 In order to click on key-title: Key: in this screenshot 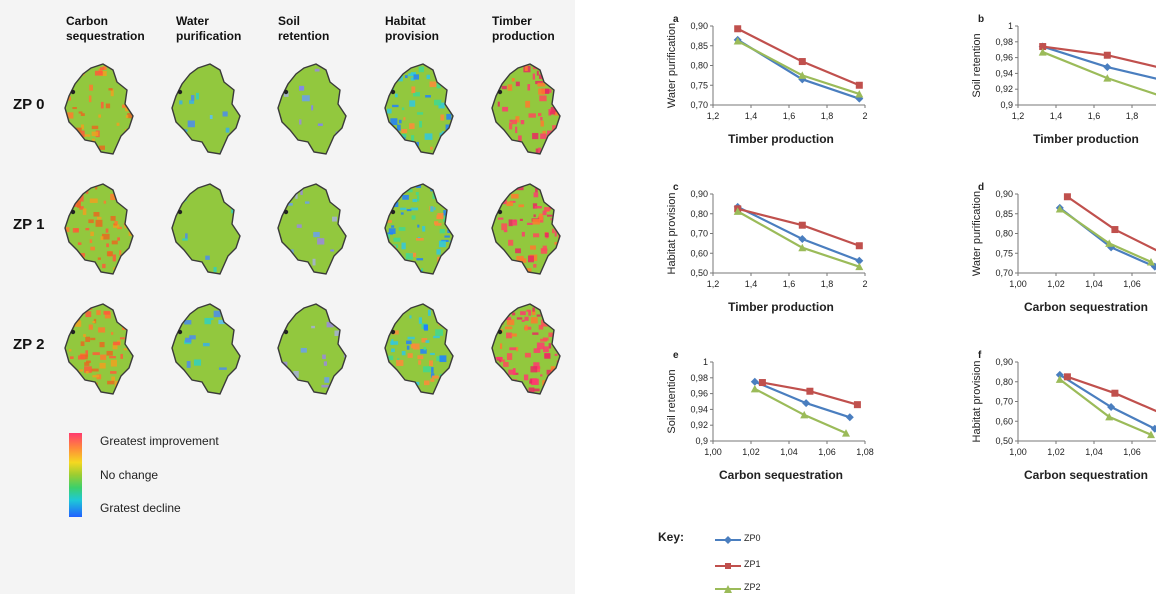, I will do `click(671, 537)`.